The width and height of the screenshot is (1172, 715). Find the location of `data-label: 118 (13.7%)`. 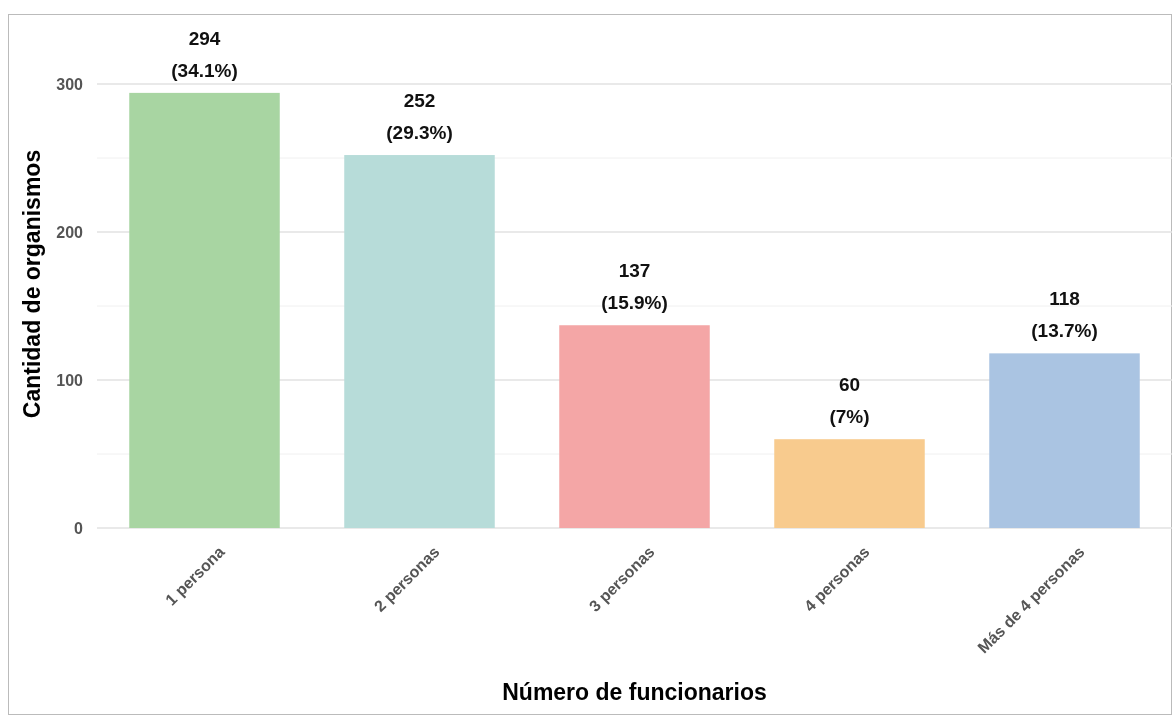

data-label: 118 (13.7%) is located at coordinates (1064, 315).